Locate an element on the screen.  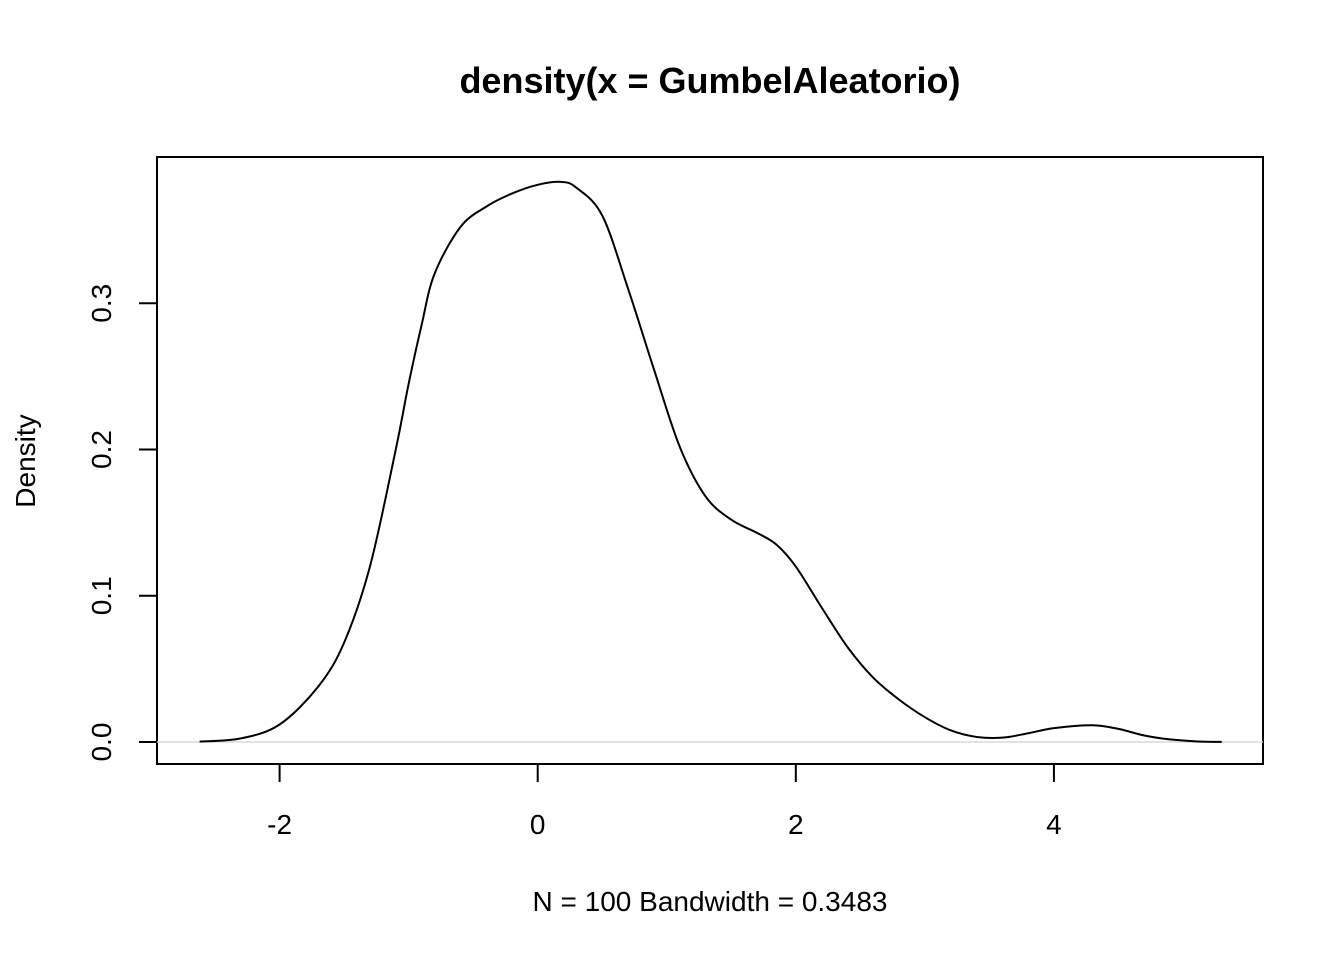
y-axis: 0.0 0.1 0.2 0.3 is located at coordinates (121, 523).